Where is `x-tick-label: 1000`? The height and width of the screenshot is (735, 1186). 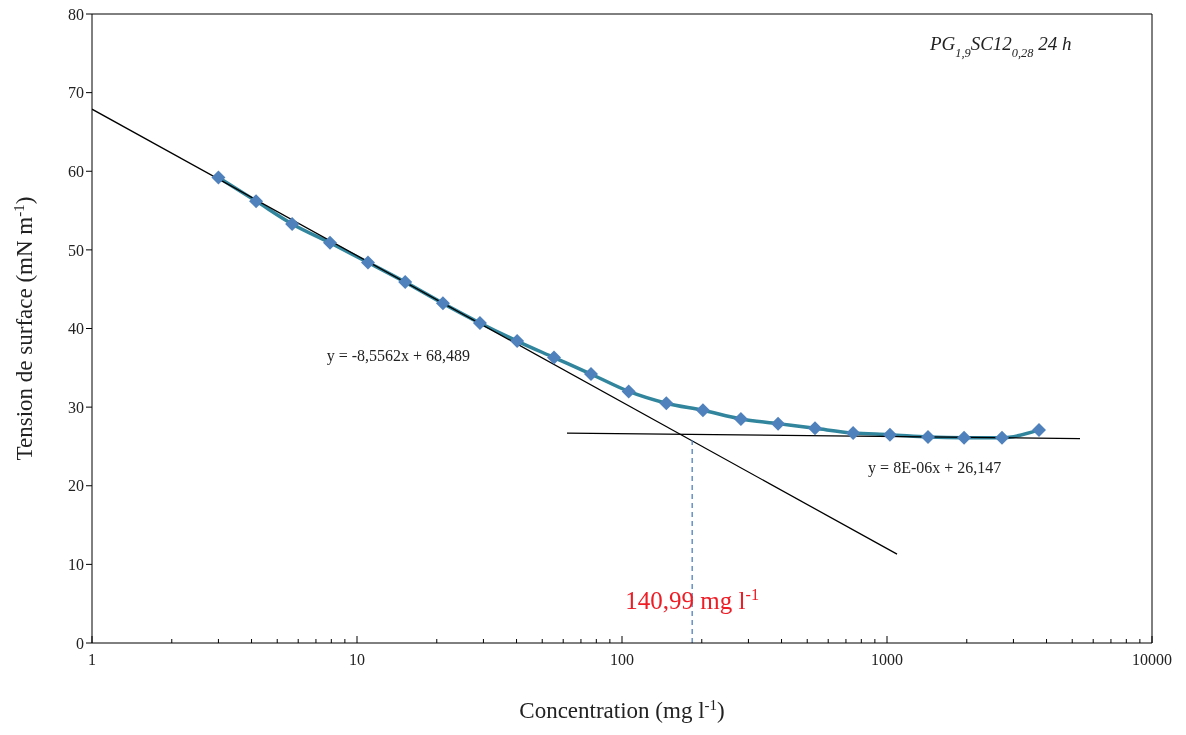
x-tick-label: 1000 is located at coordinates (887, 659).